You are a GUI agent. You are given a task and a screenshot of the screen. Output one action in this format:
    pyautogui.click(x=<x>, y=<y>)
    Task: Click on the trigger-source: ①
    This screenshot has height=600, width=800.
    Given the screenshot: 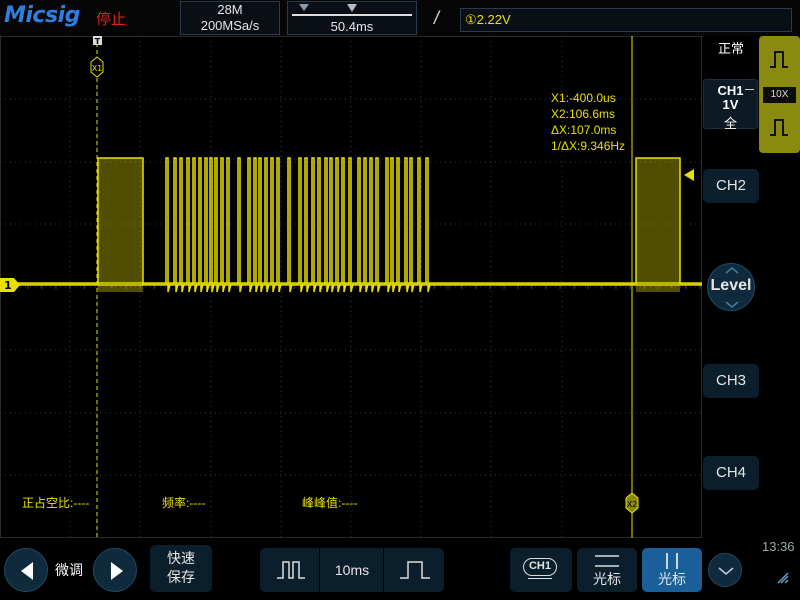 What is the action you would take?
    pyautogui.click(x=471, y=19)
    